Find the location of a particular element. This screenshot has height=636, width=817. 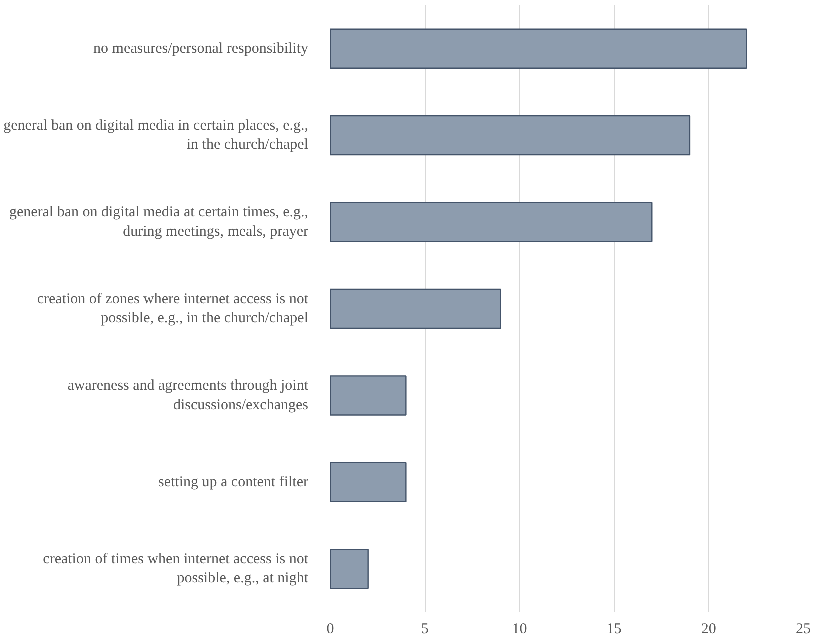

y-tick-label: setting up a content filter is located at coordinates (233, 482).